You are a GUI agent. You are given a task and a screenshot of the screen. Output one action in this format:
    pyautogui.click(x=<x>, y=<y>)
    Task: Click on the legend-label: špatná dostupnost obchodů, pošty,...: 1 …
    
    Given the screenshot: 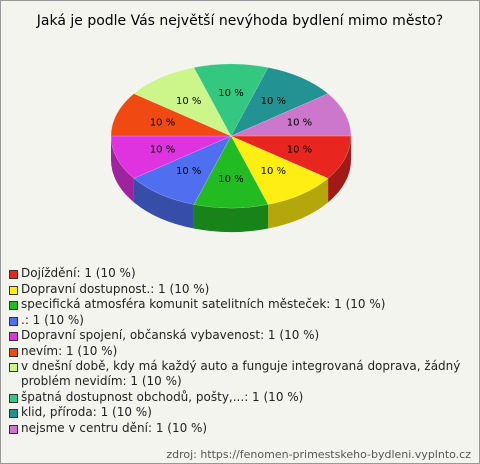 What is the action you would take?
    pyautogui.click(x=162, y=396)
    